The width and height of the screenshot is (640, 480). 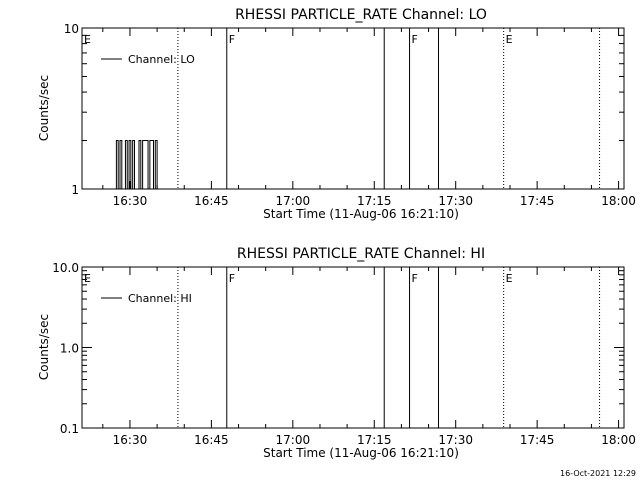 I want to click on legend: Channel: LO, so click(x=148, y=59).